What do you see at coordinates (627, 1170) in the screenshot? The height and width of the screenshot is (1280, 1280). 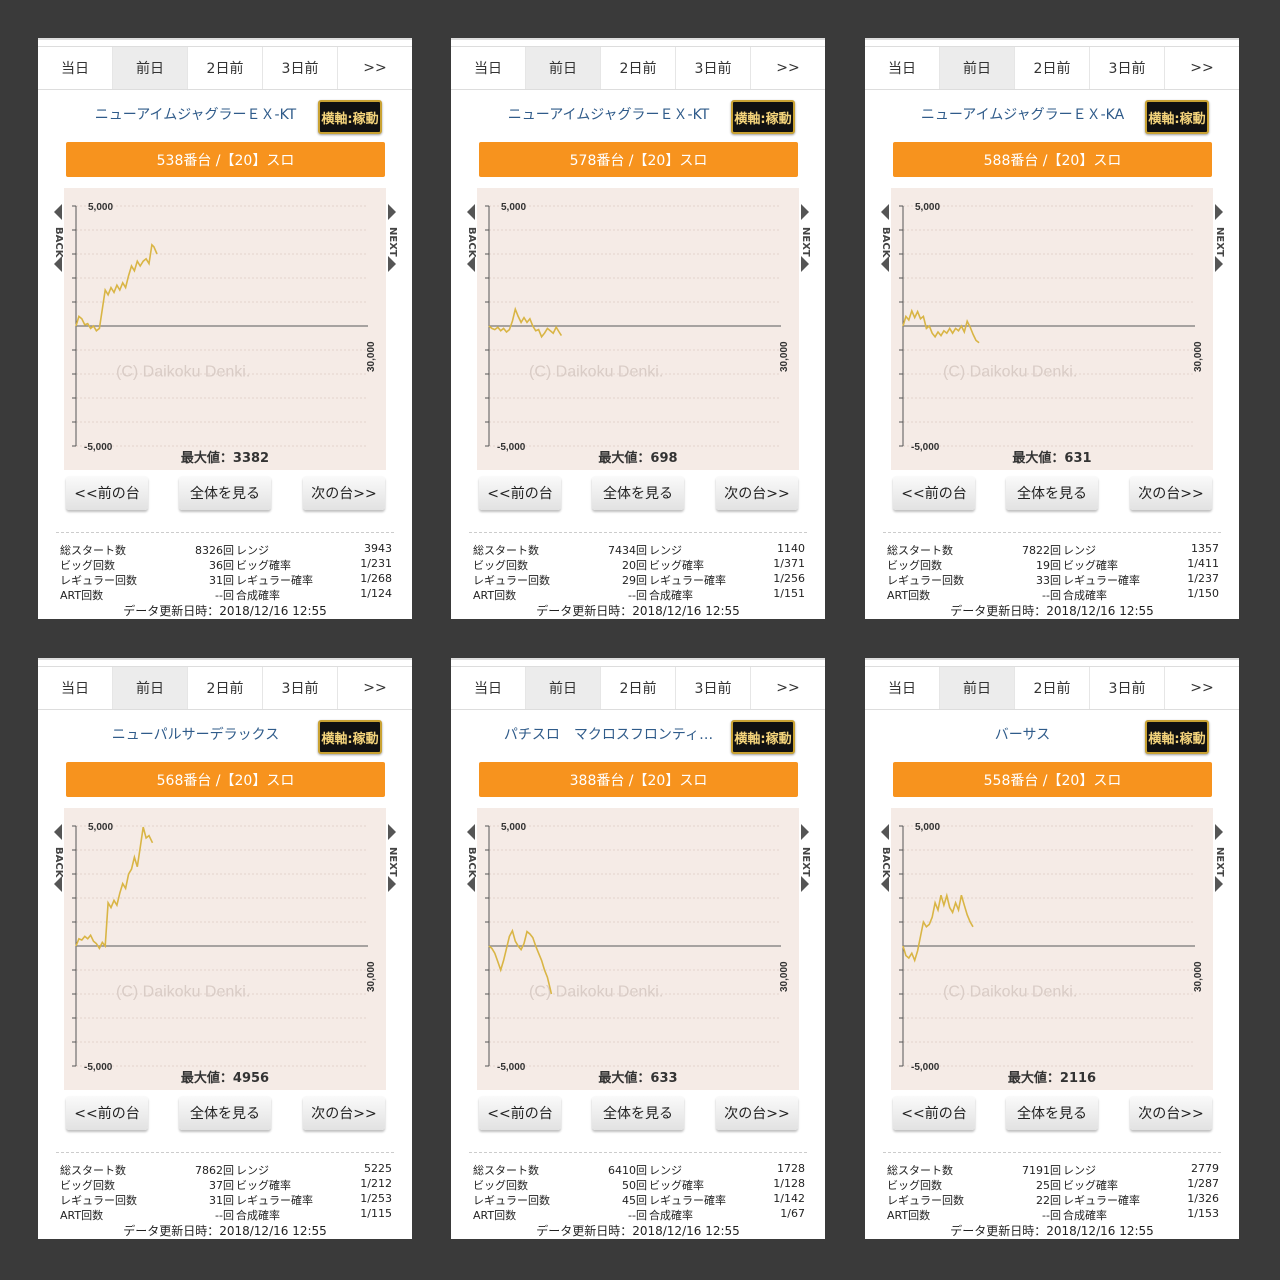 I see `stat-value-total_start: 6410回` at bounding box center [627, 1170].